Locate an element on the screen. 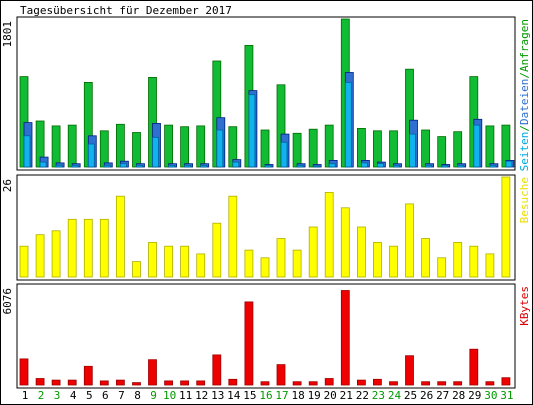 The width and height of the screenshot is (533, 405). x-tick-day-9: 9 is located at coordinates (153, 395).